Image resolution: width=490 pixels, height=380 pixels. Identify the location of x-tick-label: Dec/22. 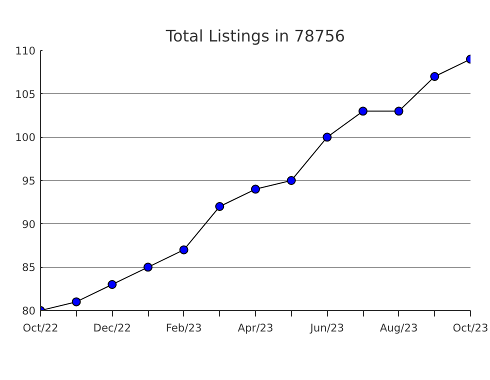
(112, 328).